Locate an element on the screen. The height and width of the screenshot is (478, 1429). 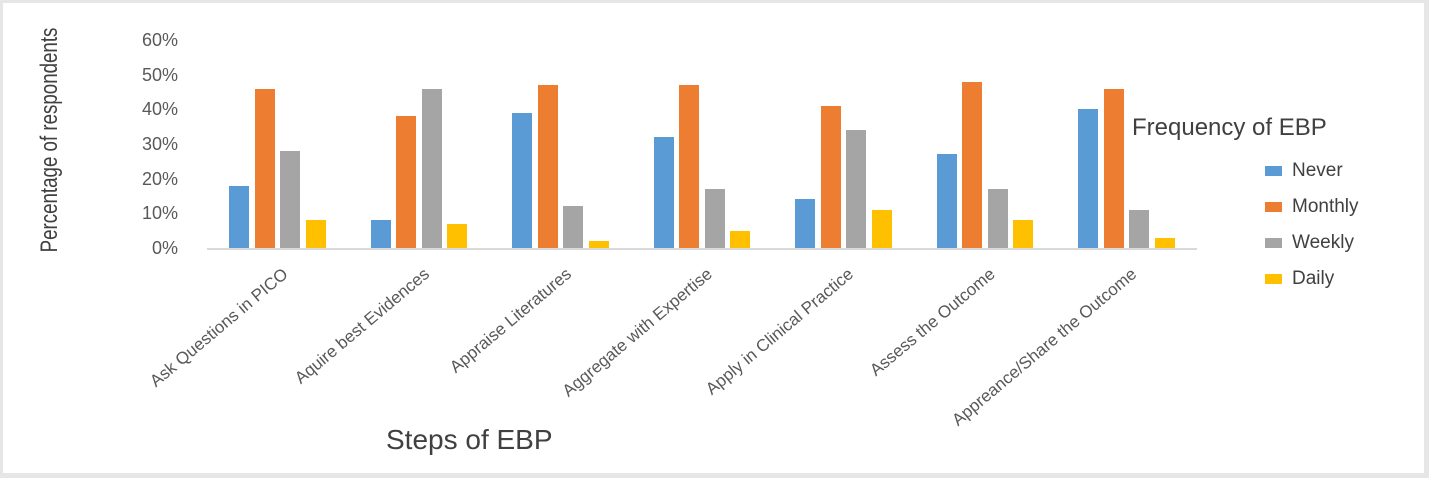
y-tick-label: 0% is located at coordinates (164, 248).